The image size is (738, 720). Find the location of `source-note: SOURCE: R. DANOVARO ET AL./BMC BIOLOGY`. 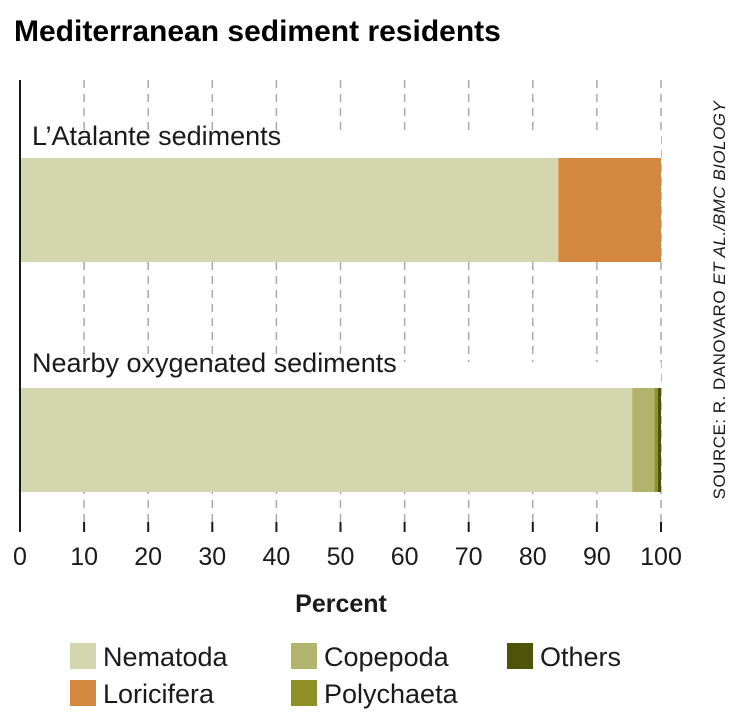

source-note: SOURCE: R. DANOVARO ET AL./BMC BIOLOGY is located at coordinates (719, 299).